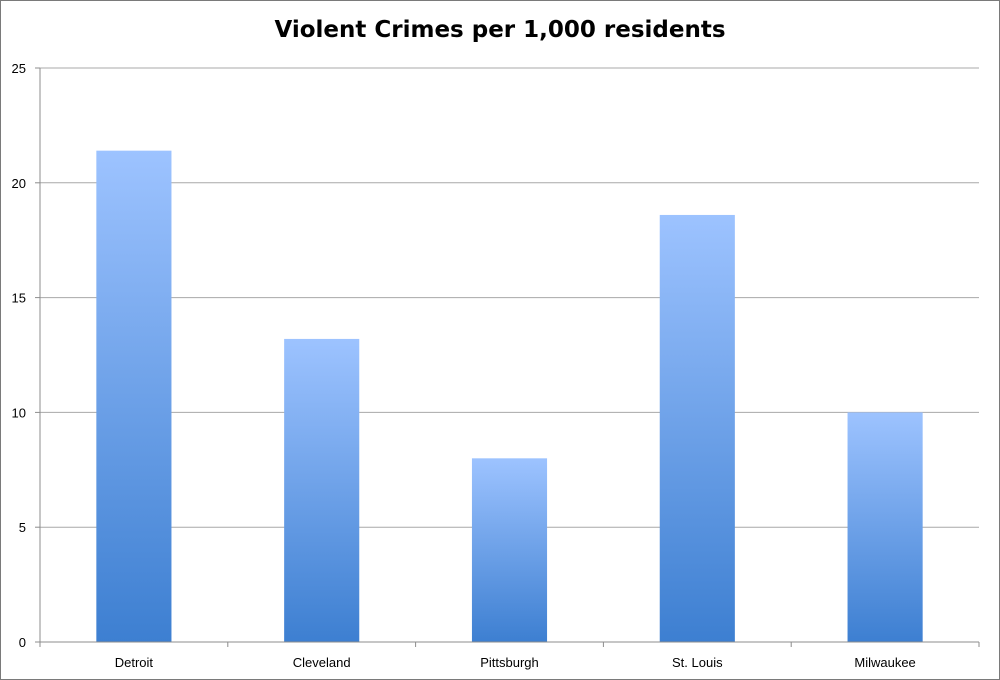 The width and height of the screenshot is (1000, 680). Describe the element at coordinates (134, 396) in the screenshot. I see `bar-detroit` at that location.